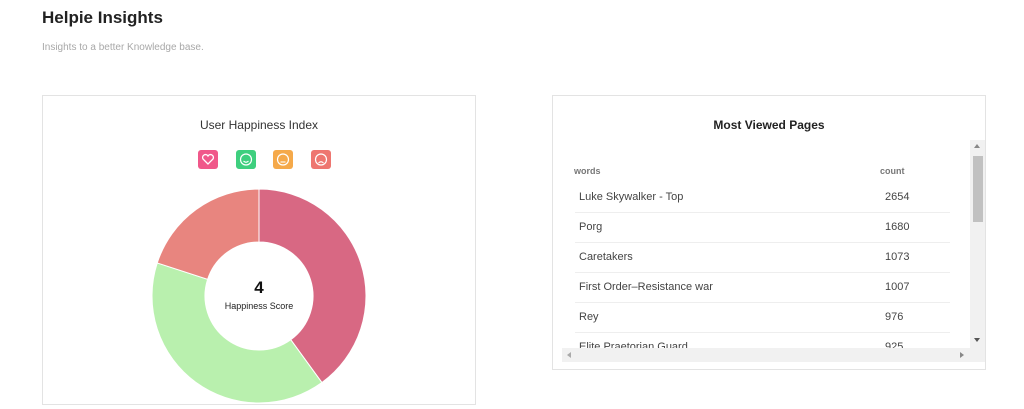 This screenshot has height=409, width=1024. What do you see at coordinates (897, 197) in the screenshot?
I see `count-cell: 2654` at bounding box center [897, 197].